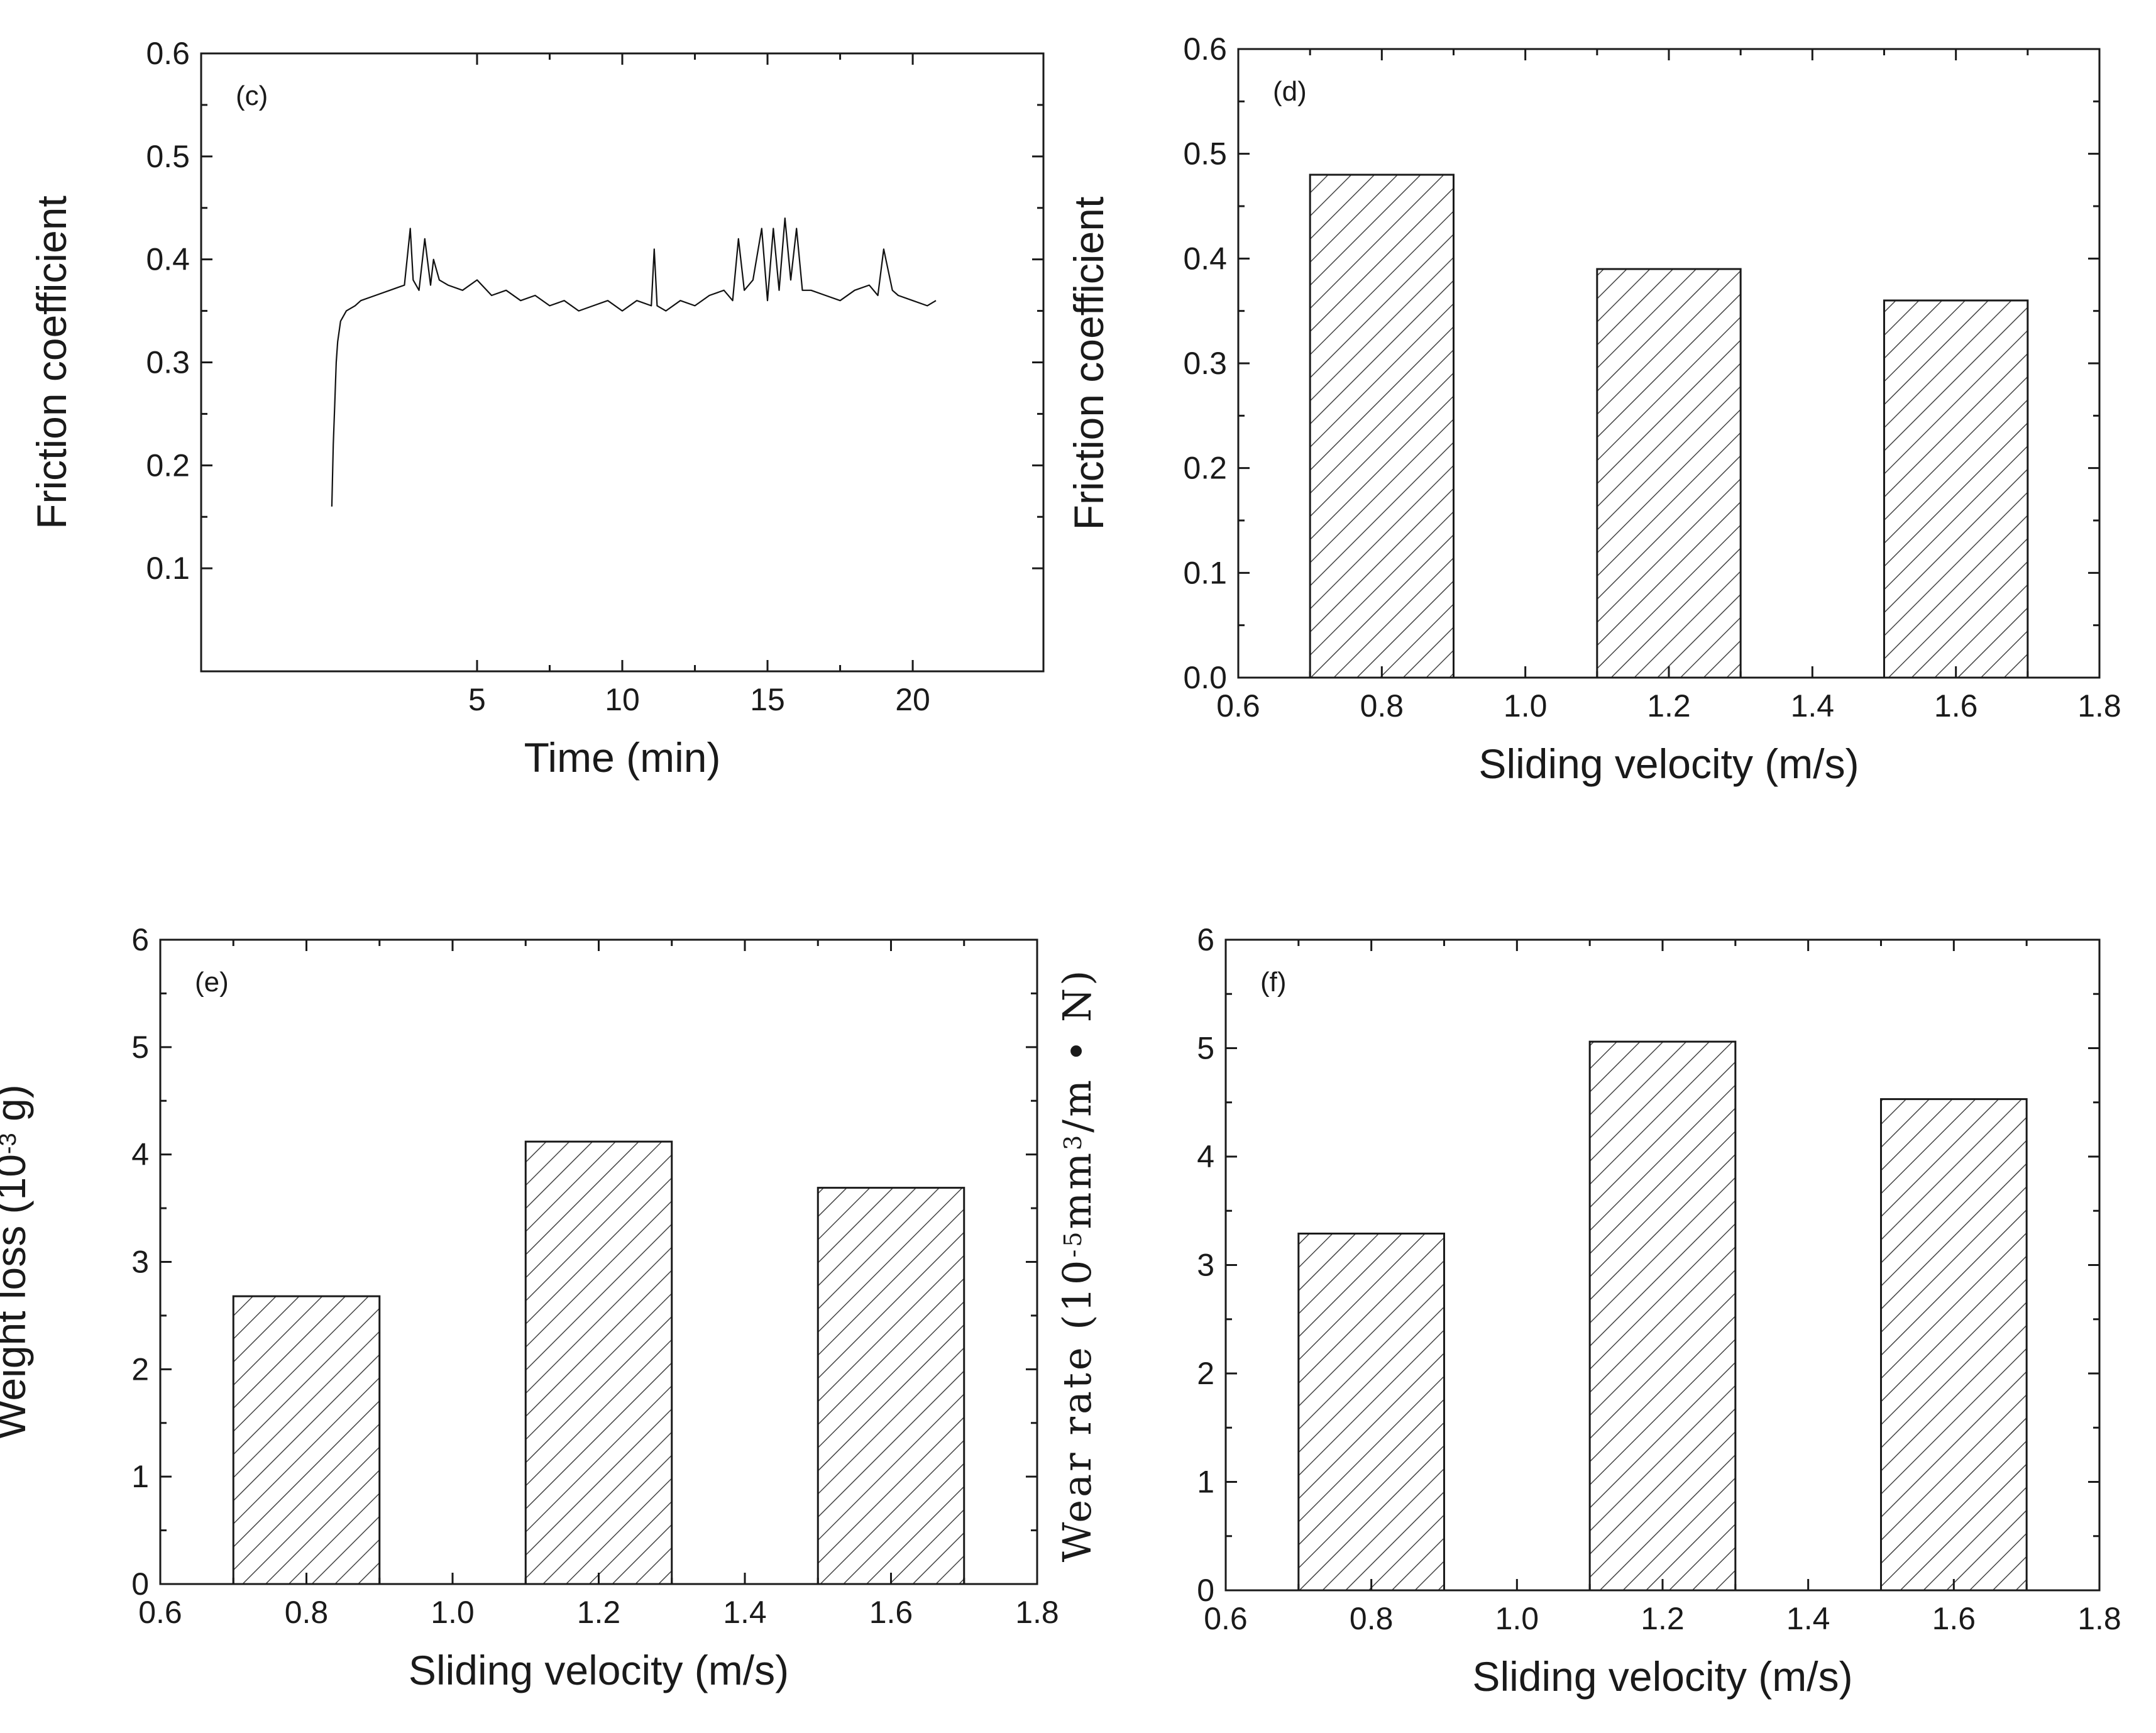 Image resolution: width=2156 pixels, height=1733 pixels. What do you see at coordinates (212, 982) in the screenshot?
I see `panel-label-e: (e)` at bounding box center [212, 982].